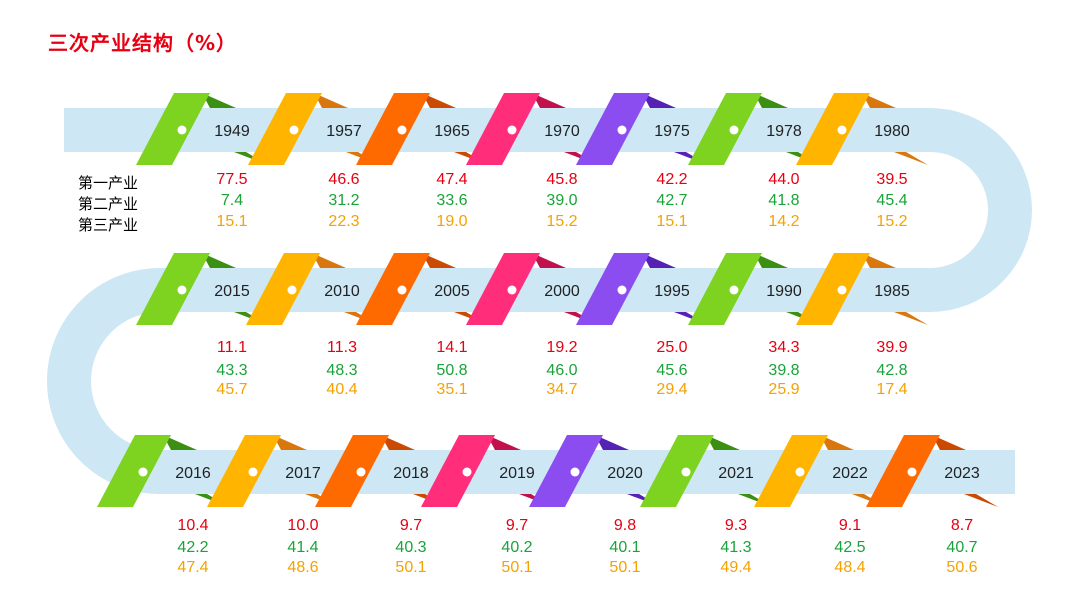  I want to click on data-label: 50.8, so click(451, 370).